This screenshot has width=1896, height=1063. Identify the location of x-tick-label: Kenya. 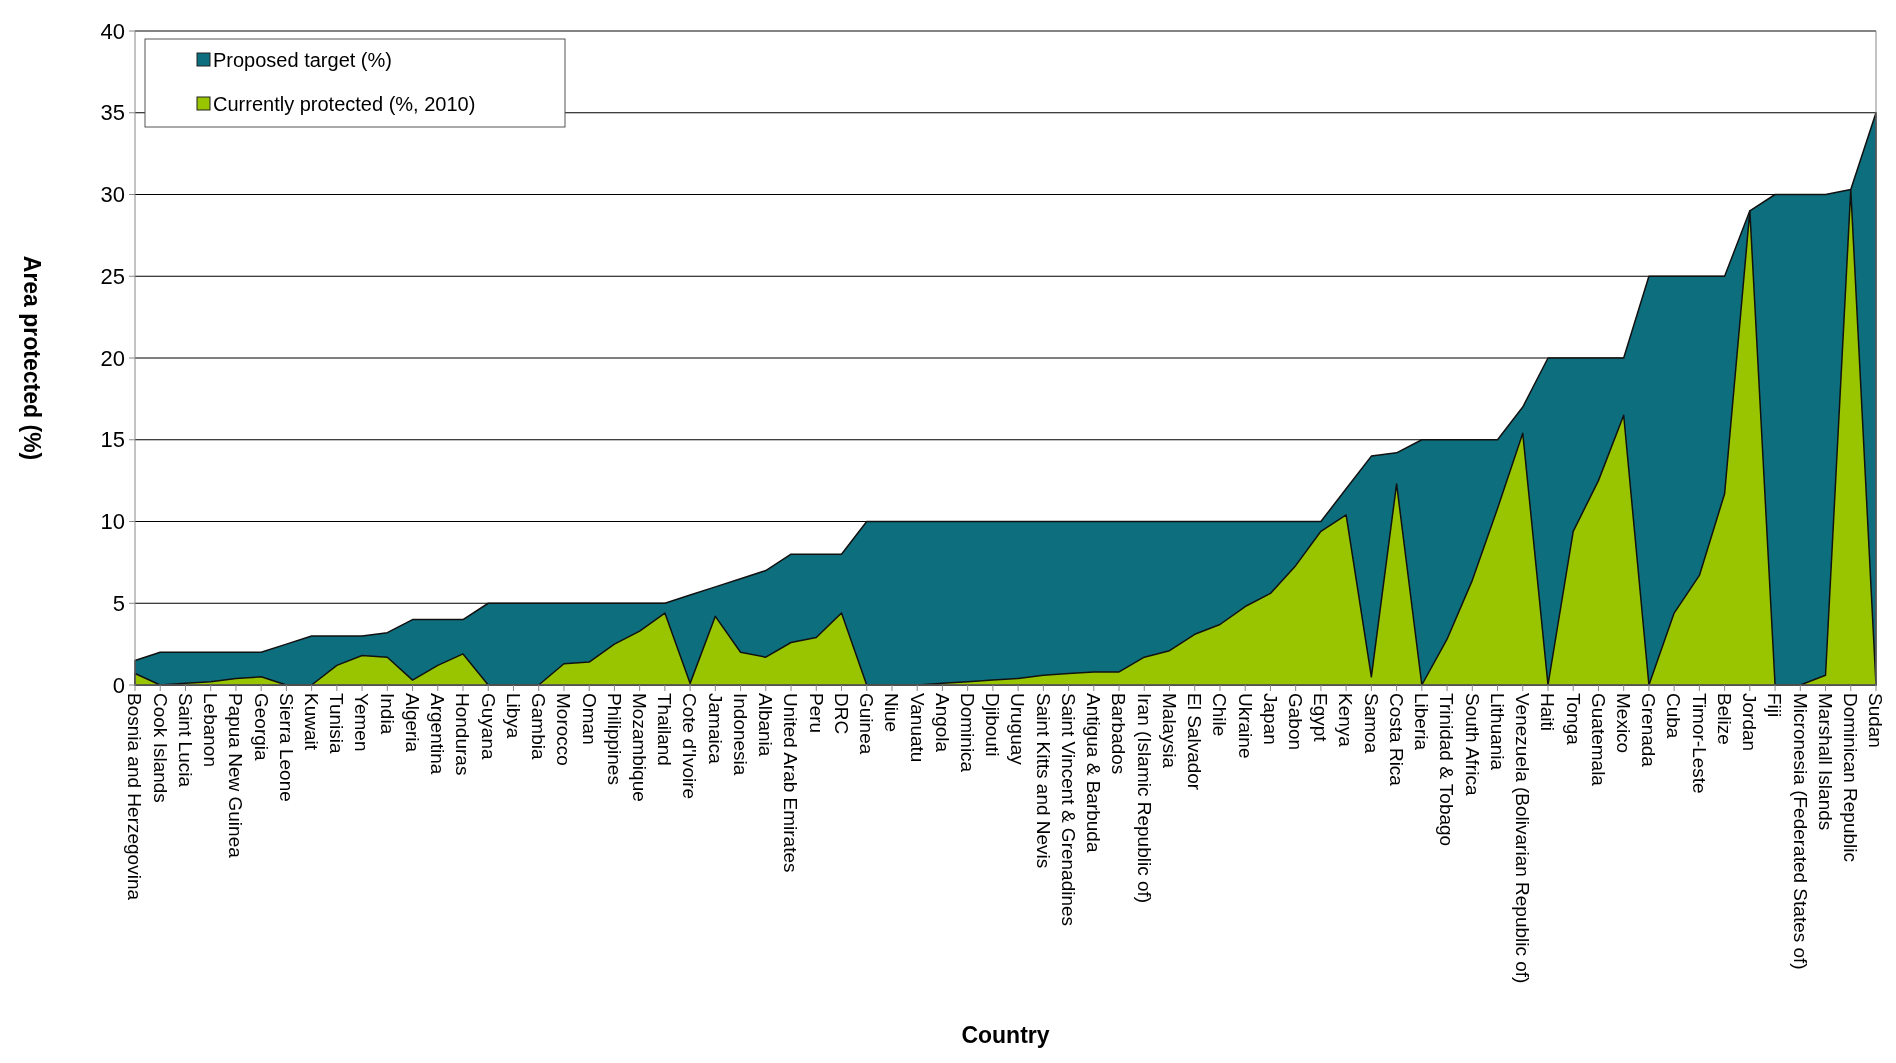
(1346, 720).